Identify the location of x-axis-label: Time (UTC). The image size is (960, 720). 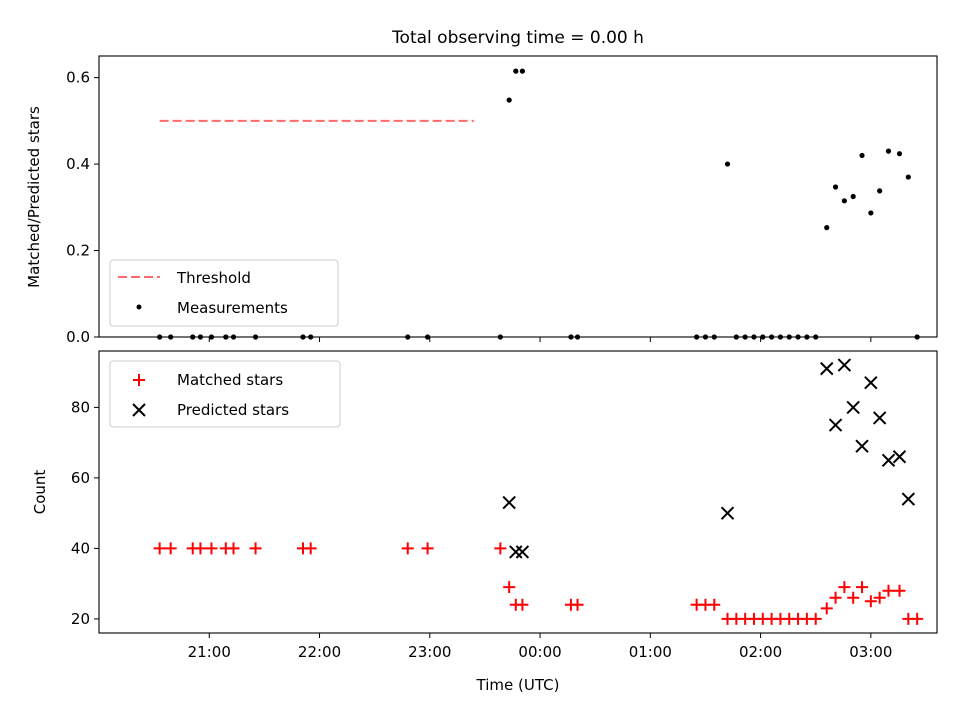
(518, 685).